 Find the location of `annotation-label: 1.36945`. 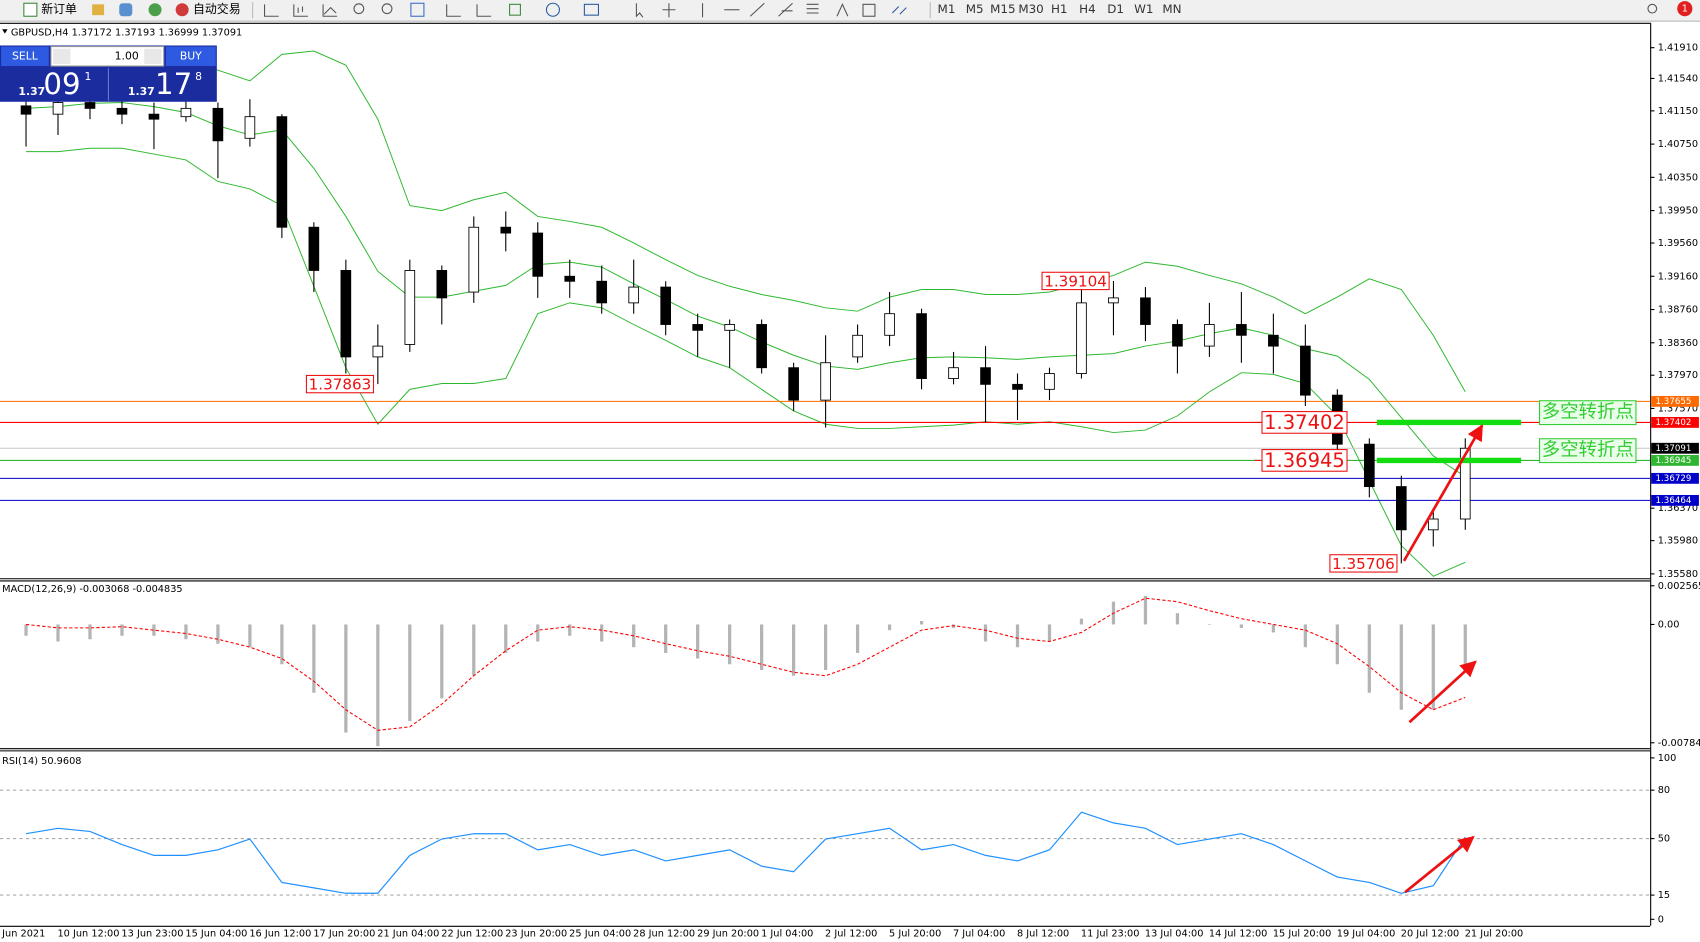

annotation-label: 1.36945 is located at coordinates (1304, 460).